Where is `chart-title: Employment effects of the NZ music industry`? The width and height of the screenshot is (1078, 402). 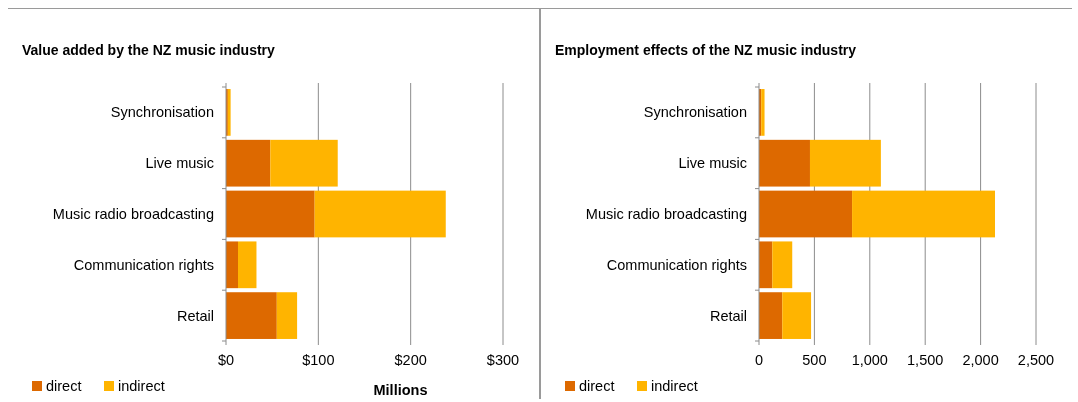
chart-title: Employment effects of the NZ music industry is located at coordinates (706, 50).